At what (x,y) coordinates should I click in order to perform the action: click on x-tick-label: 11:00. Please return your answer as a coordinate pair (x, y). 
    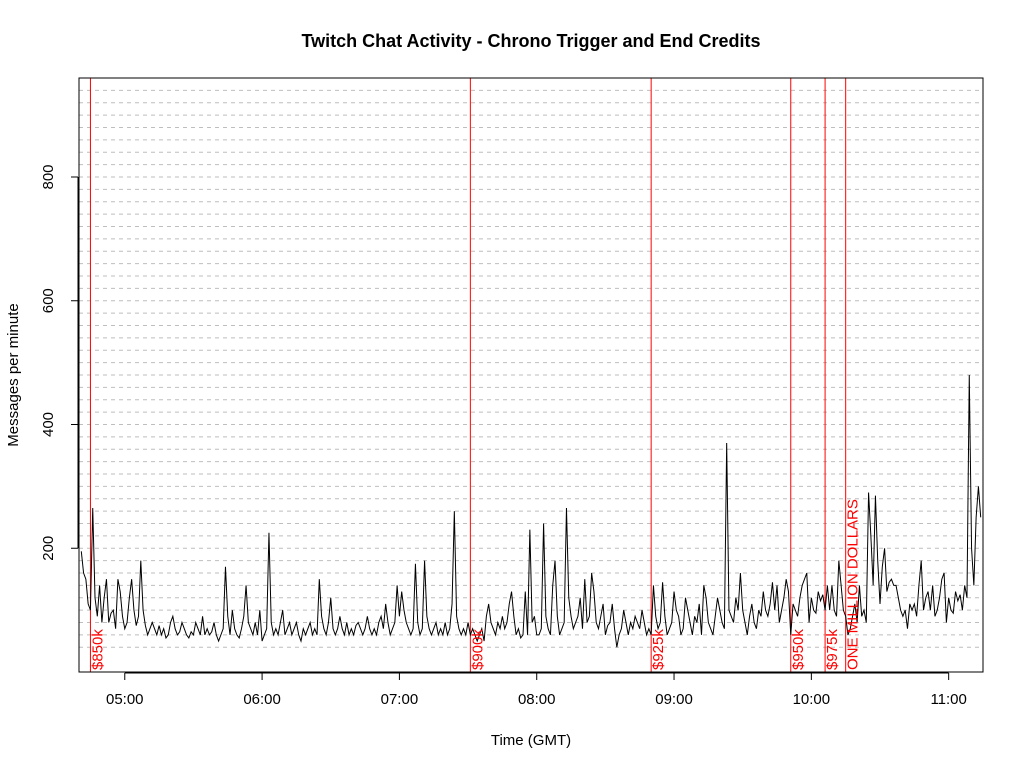
    Looking at the image, I should click on (948, 699).